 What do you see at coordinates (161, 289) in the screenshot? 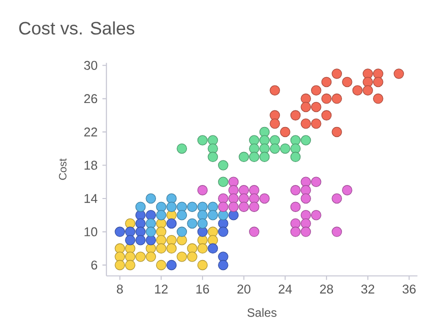
I see `x-tick-label: 12` at bounding box center [161, 289].